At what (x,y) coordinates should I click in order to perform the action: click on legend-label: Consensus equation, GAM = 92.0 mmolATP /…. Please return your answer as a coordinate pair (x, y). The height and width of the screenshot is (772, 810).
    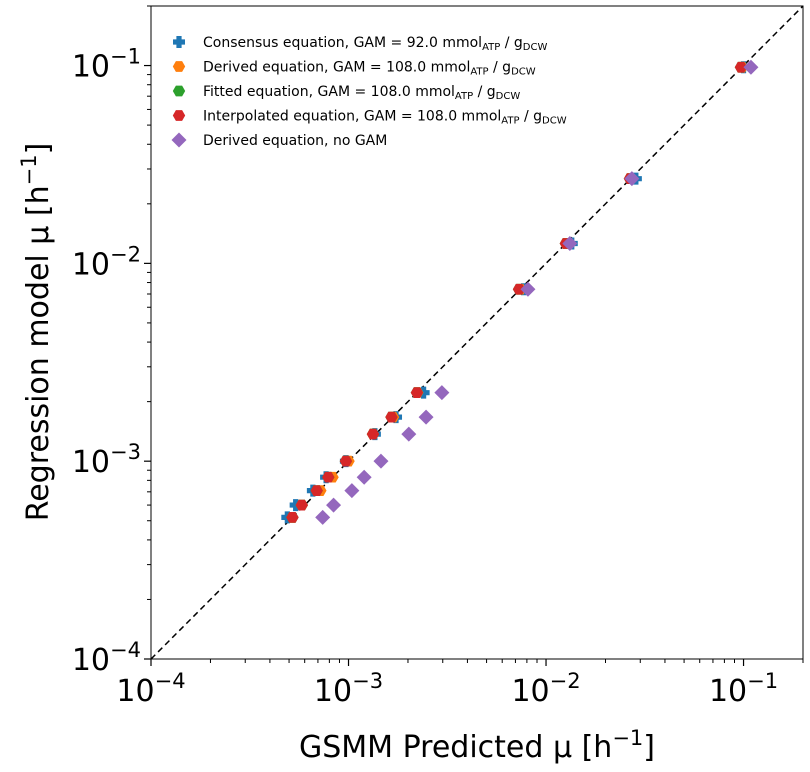
    Looking at the image, I should click on (375, 44).